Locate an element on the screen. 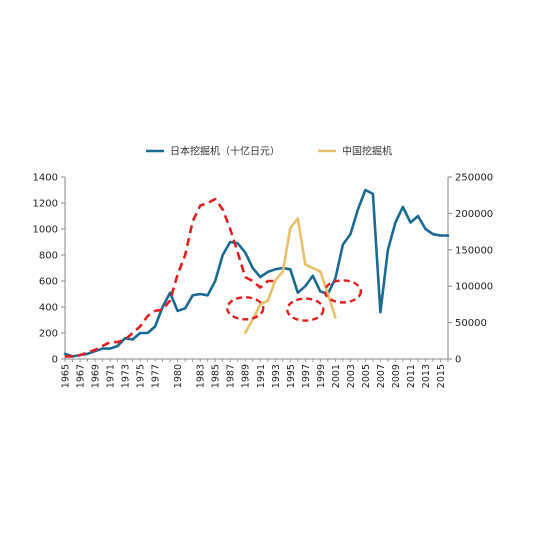 This screenshot has width=540, height=540. y-right-tick-label: 150000 is located at coordinates (474, 250).